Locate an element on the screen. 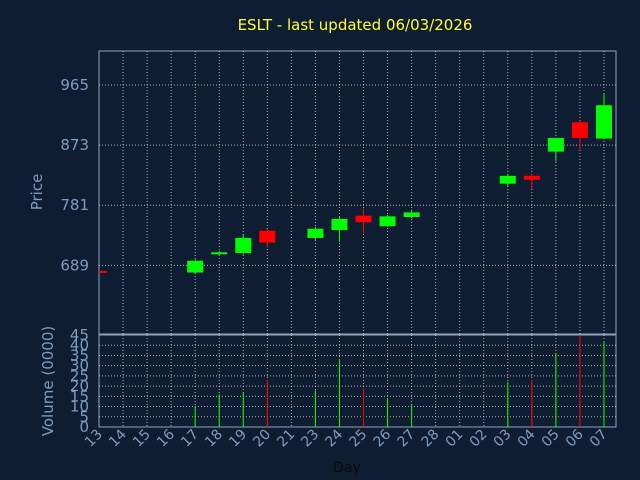  volume-tick-label: 45 is located at coordinates (79, 335).